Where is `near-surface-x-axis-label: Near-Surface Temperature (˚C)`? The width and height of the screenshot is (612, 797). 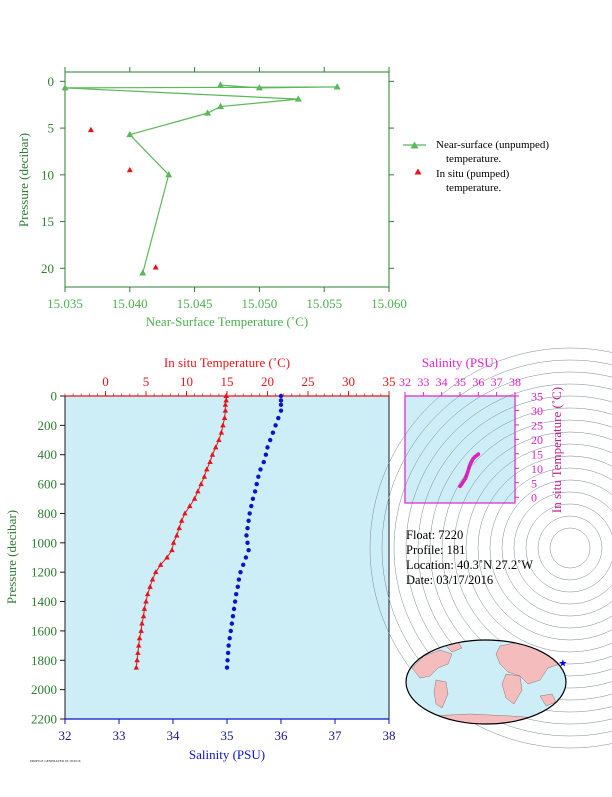
near-surface-x-axis-label: Near-Surface Temperature (˚C) is located at coordinates (227, 321).